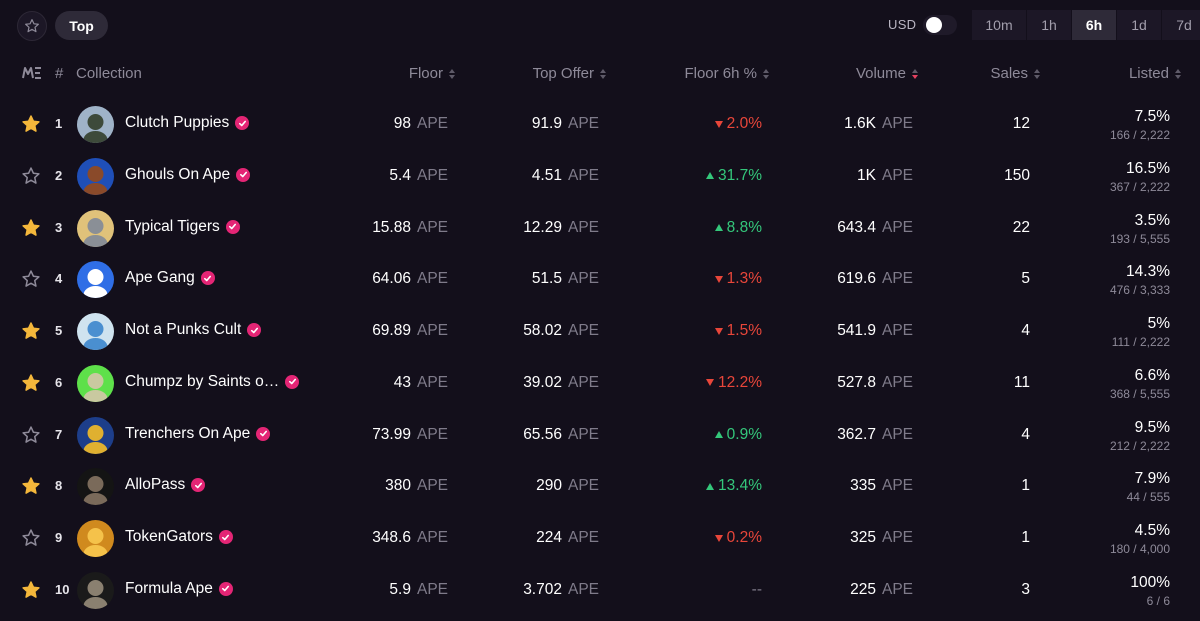 This screenshot has width=1200, height=621. What do you see at coordinates (999, 25) in the screenshot?
I see `timeframe-10m: 10m` at bounding box center [999, 25].